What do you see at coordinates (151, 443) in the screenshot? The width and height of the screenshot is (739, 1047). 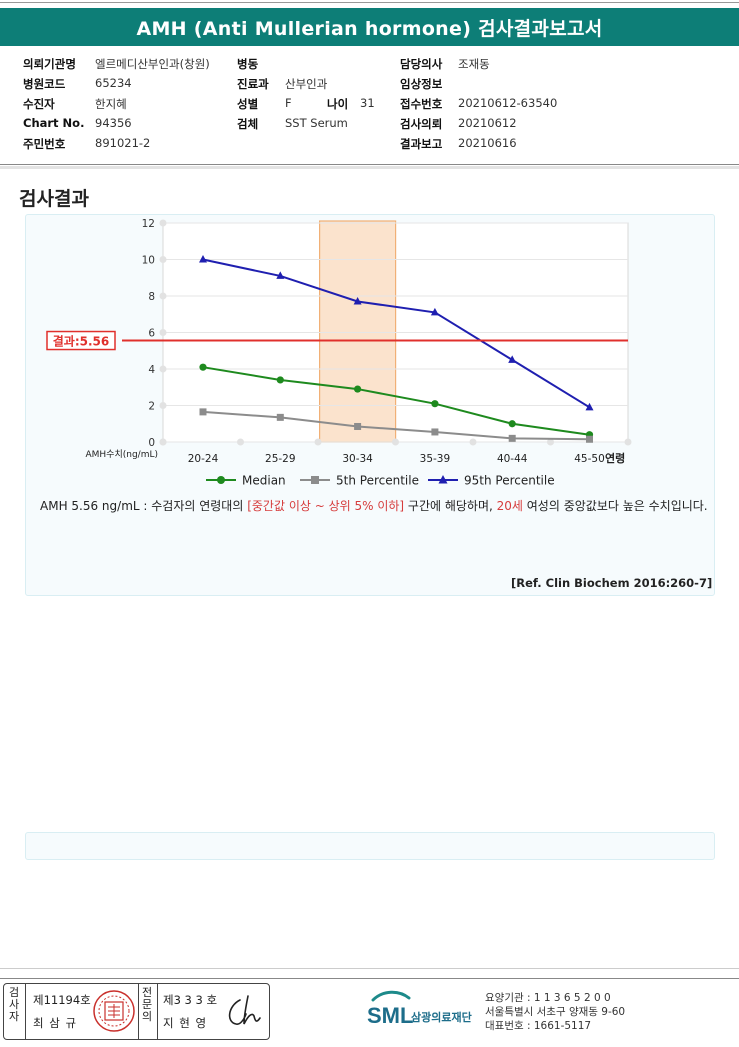 I see `y-tick-label: 0` at bounding box center [151, 443].